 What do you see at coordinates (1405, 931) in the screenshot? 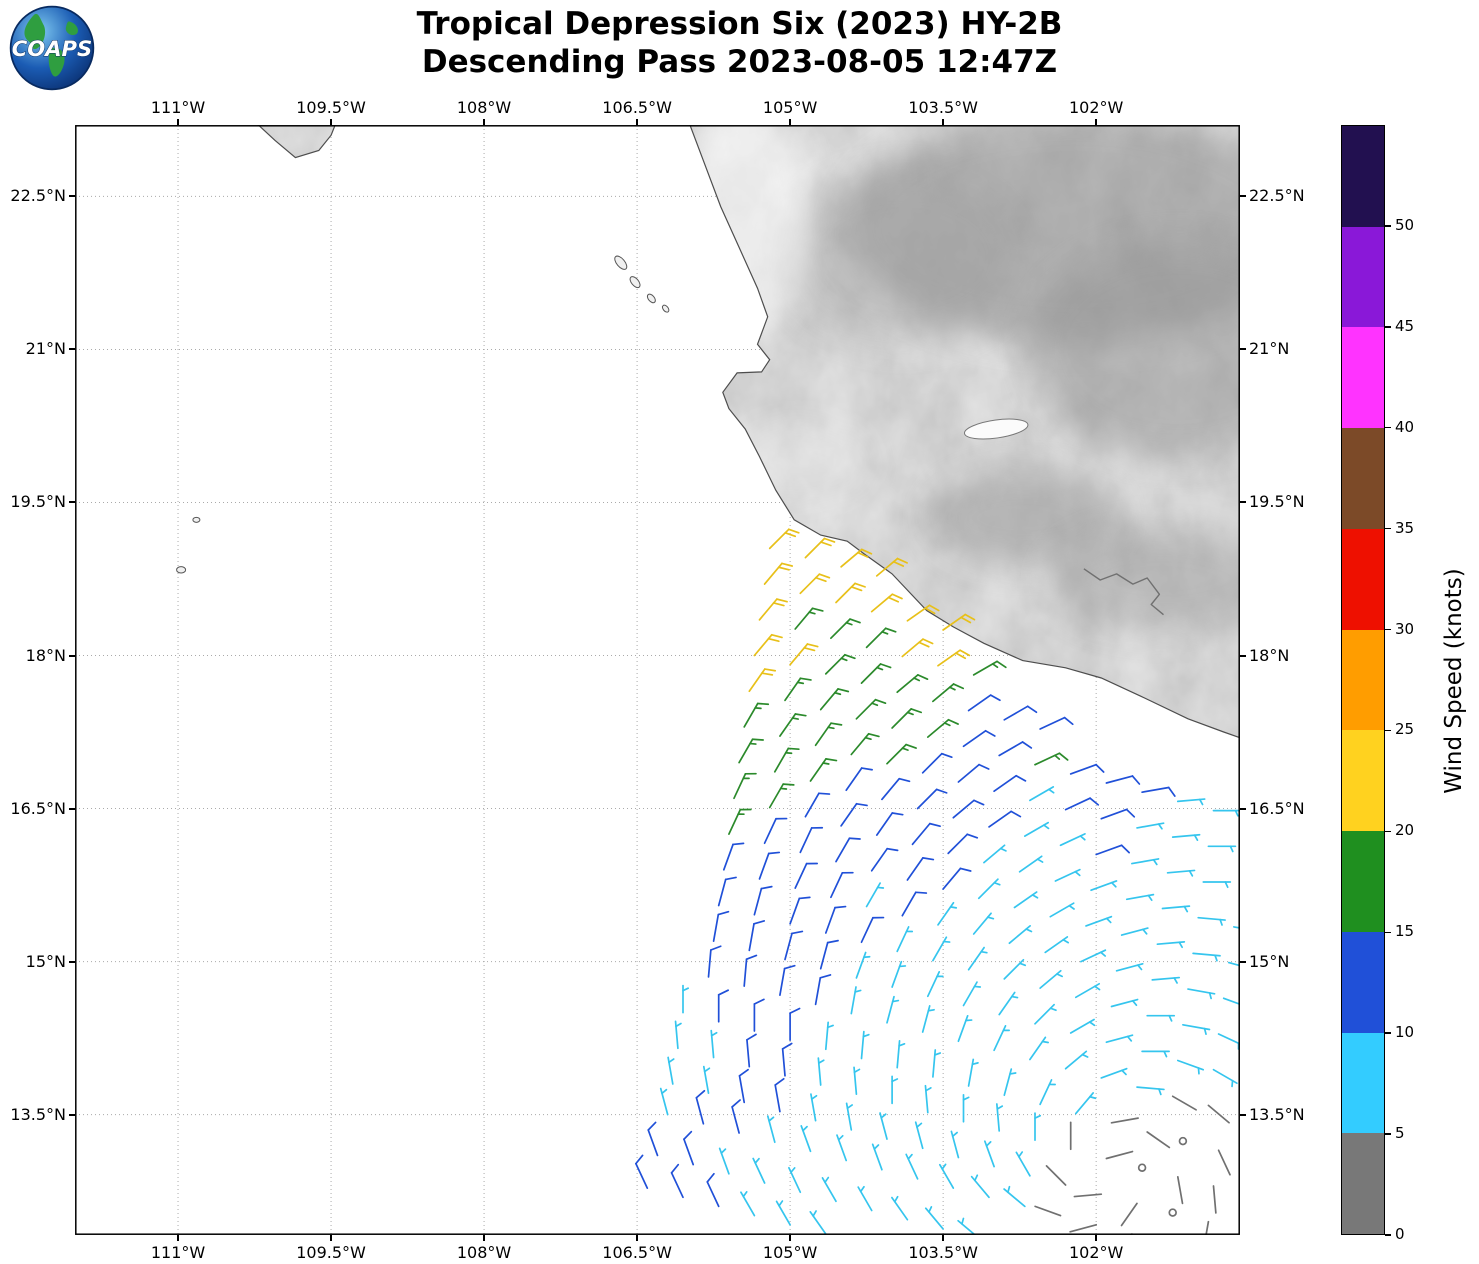
I see `colorbar-tick-label: 15` at bounding box center [1405, 931].